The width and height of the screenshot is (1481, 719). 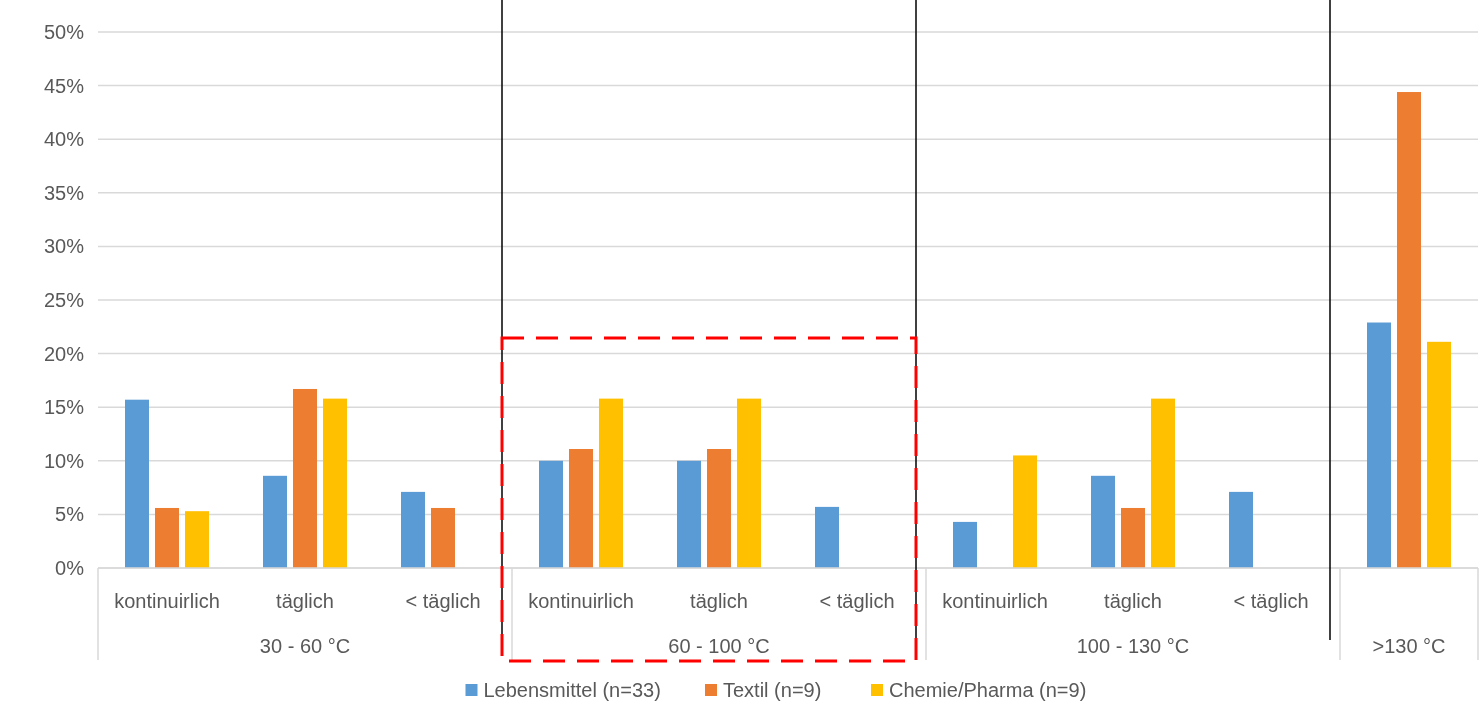 I want to click on y-tick-label: 5%, so click(x=70, y=514).